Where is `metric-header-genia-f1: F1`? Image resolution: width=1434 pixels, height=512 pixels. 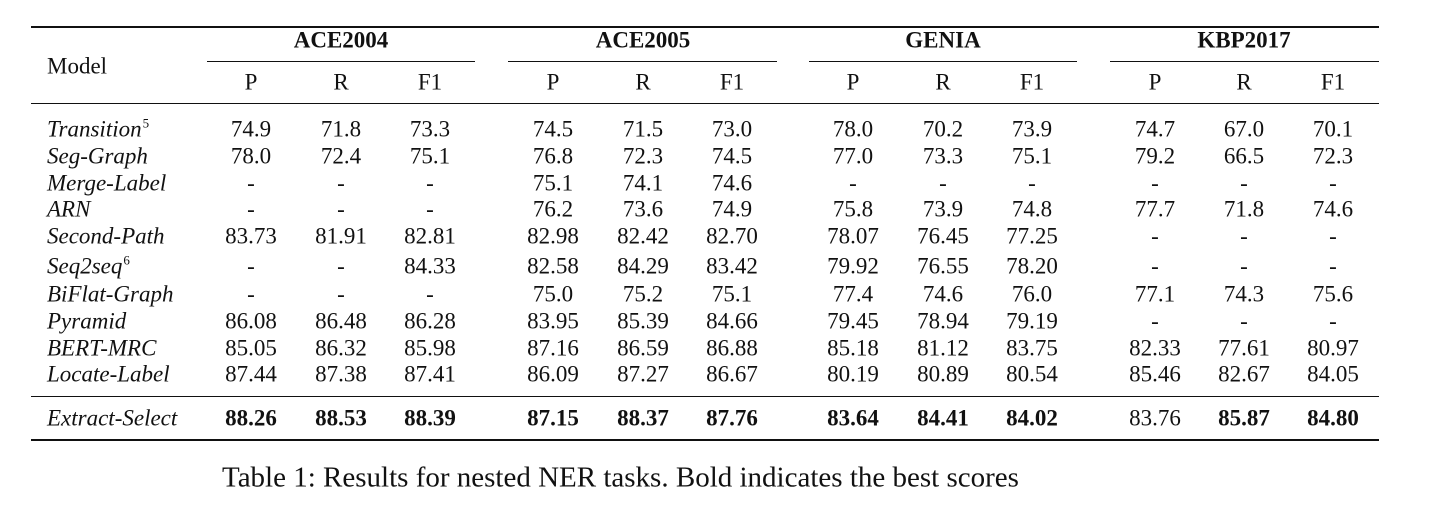 metric-header-genia-f1: F1 is located at coordinates (1032, 82).